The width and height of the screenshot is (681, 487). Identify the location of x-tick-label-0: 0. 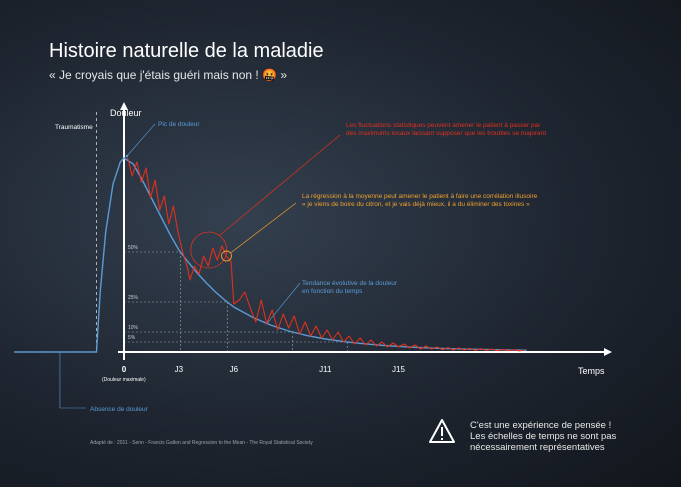
(124, 369).